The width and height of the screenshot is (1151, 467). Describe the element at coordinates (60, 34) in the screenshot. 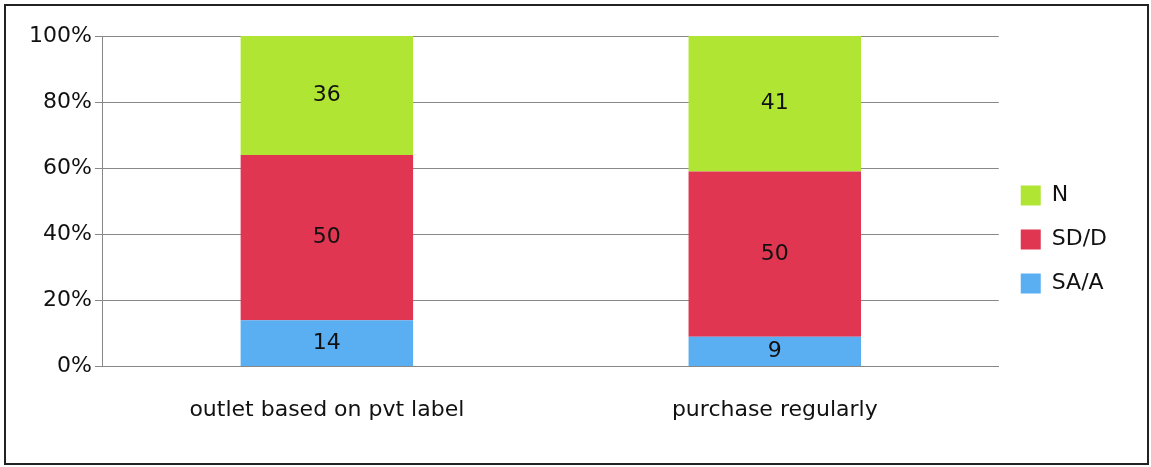

I see `y-tick-label: 100%` at that location.